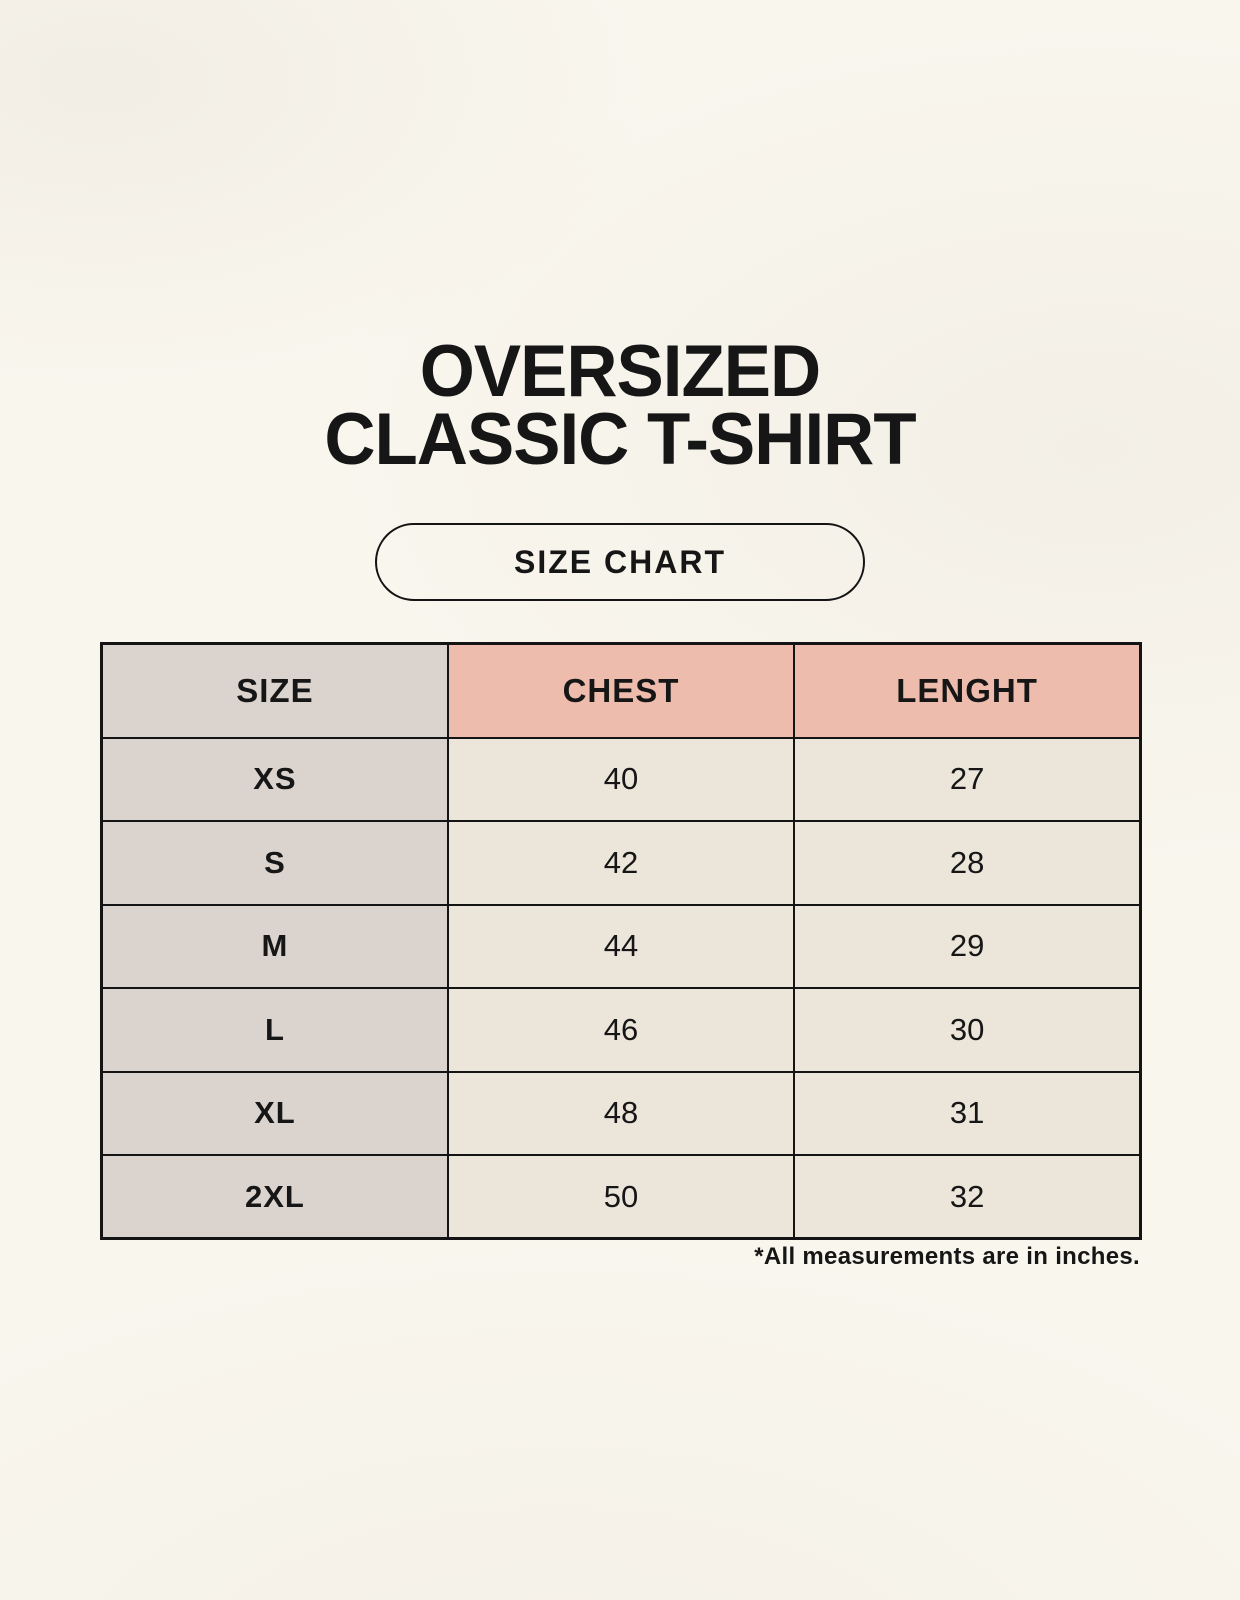 The height and width of the screenshot is (1600, 1240). I want to click on page-title-line-2: CLASSIC T-SHIRT, so click(620, 439).